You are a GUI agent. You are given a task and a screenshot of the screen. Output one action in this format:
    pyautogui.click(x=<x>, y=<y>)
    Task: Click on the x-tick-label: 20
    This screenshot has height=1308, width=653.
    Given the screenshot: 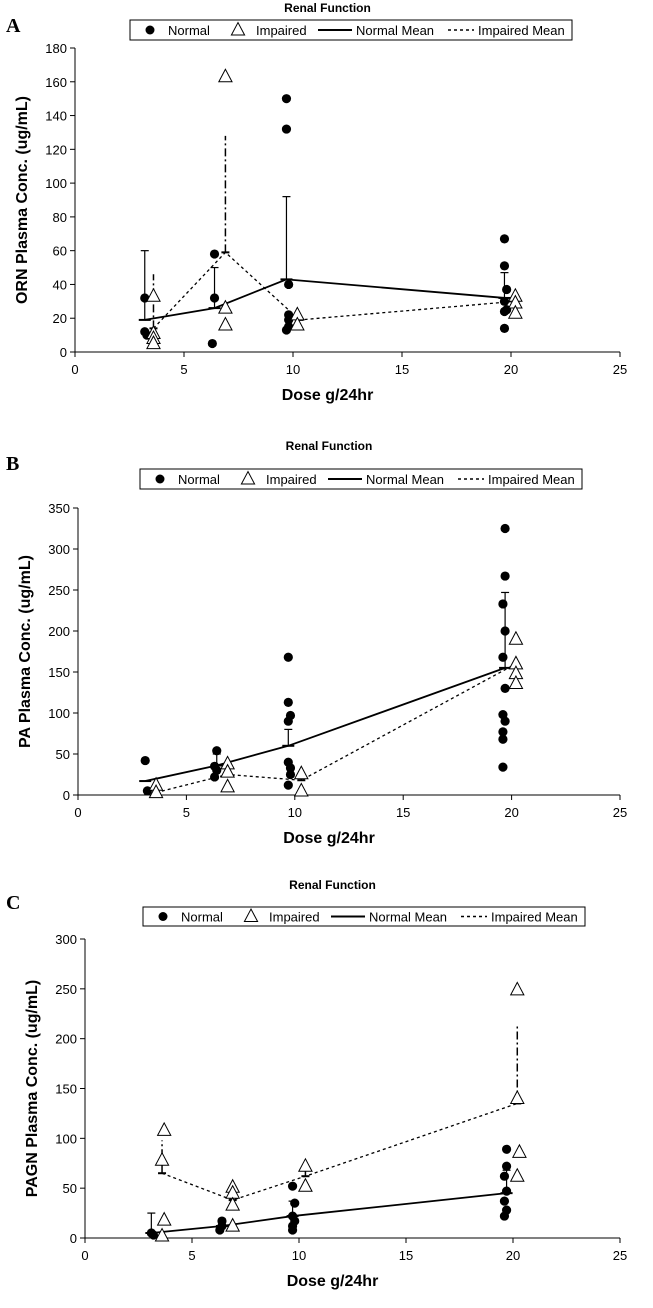 What is the action you would take?
    pyautogui.click(x=511, y=812)
    